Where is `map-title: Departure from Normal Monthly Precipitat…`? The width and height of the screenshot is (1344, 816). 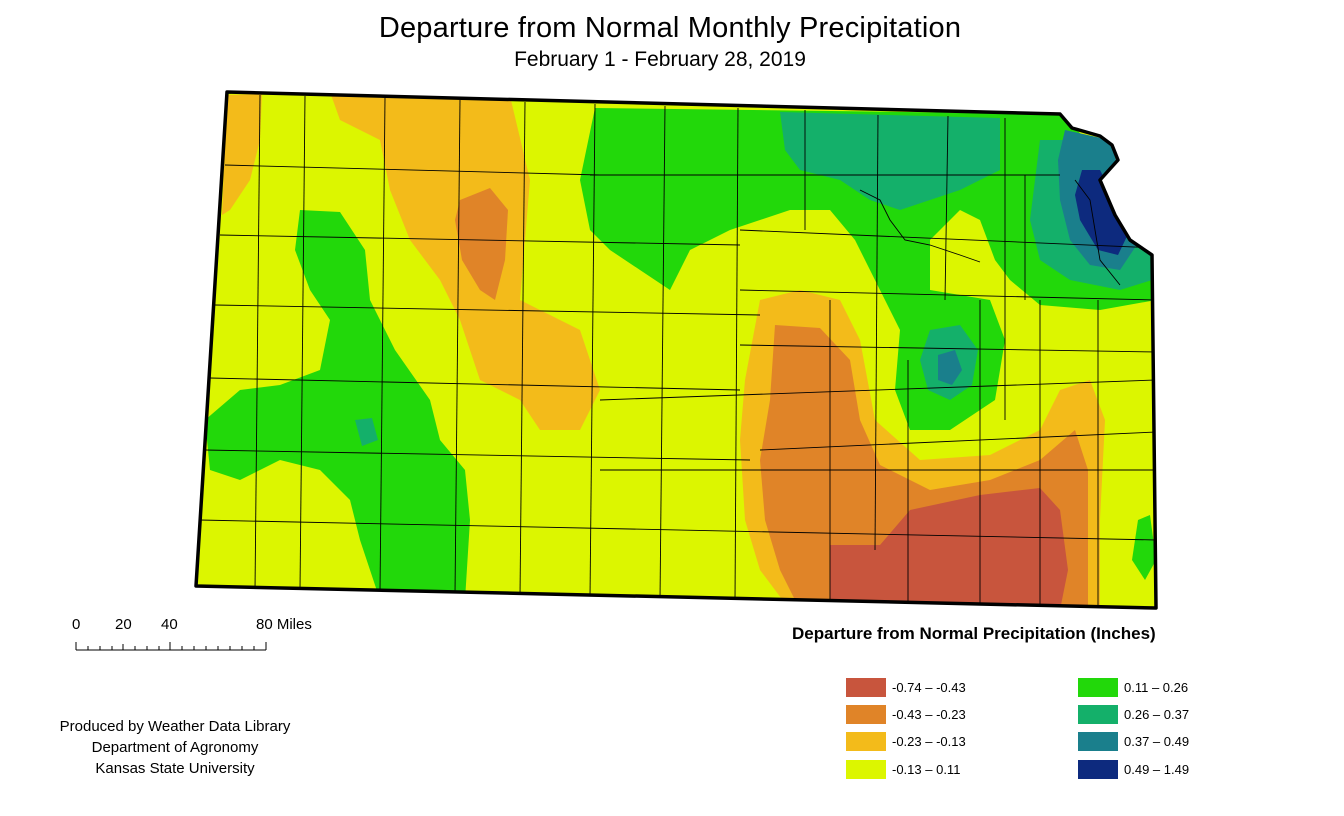
map-title: Departure from Normal Monthly Precipitat… is located at coordinates (670, 28).